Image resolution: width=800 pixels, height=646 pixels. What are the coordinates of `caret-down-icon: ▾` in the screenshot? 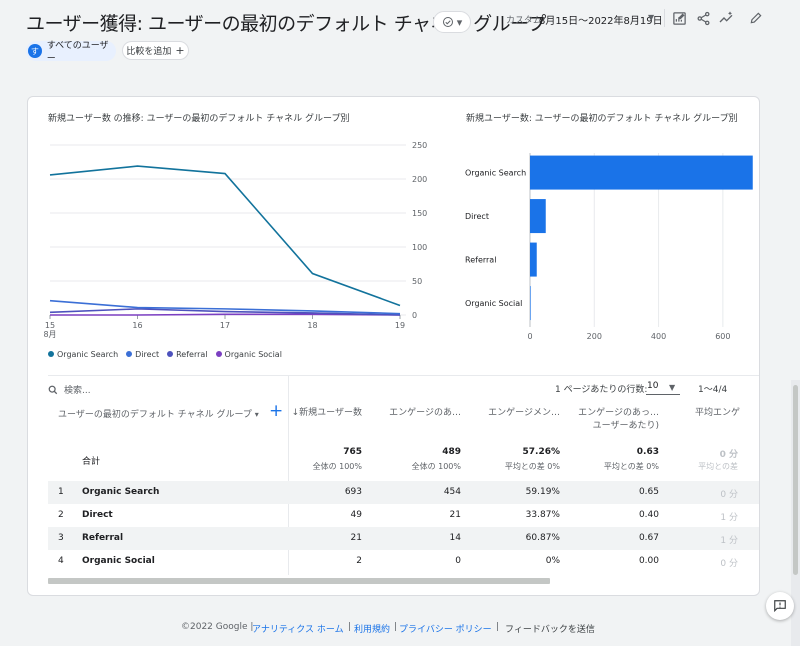 It's located at (459, 22).